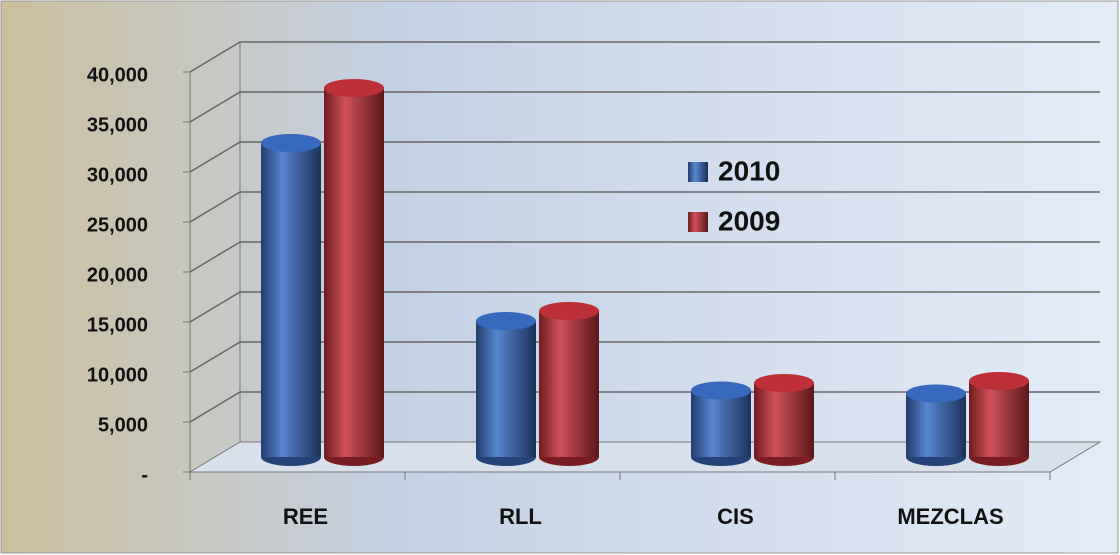 The height and width of the screenshot is (555, 1120). I want to click on x-tick-label: CIS, so click(735, 516).